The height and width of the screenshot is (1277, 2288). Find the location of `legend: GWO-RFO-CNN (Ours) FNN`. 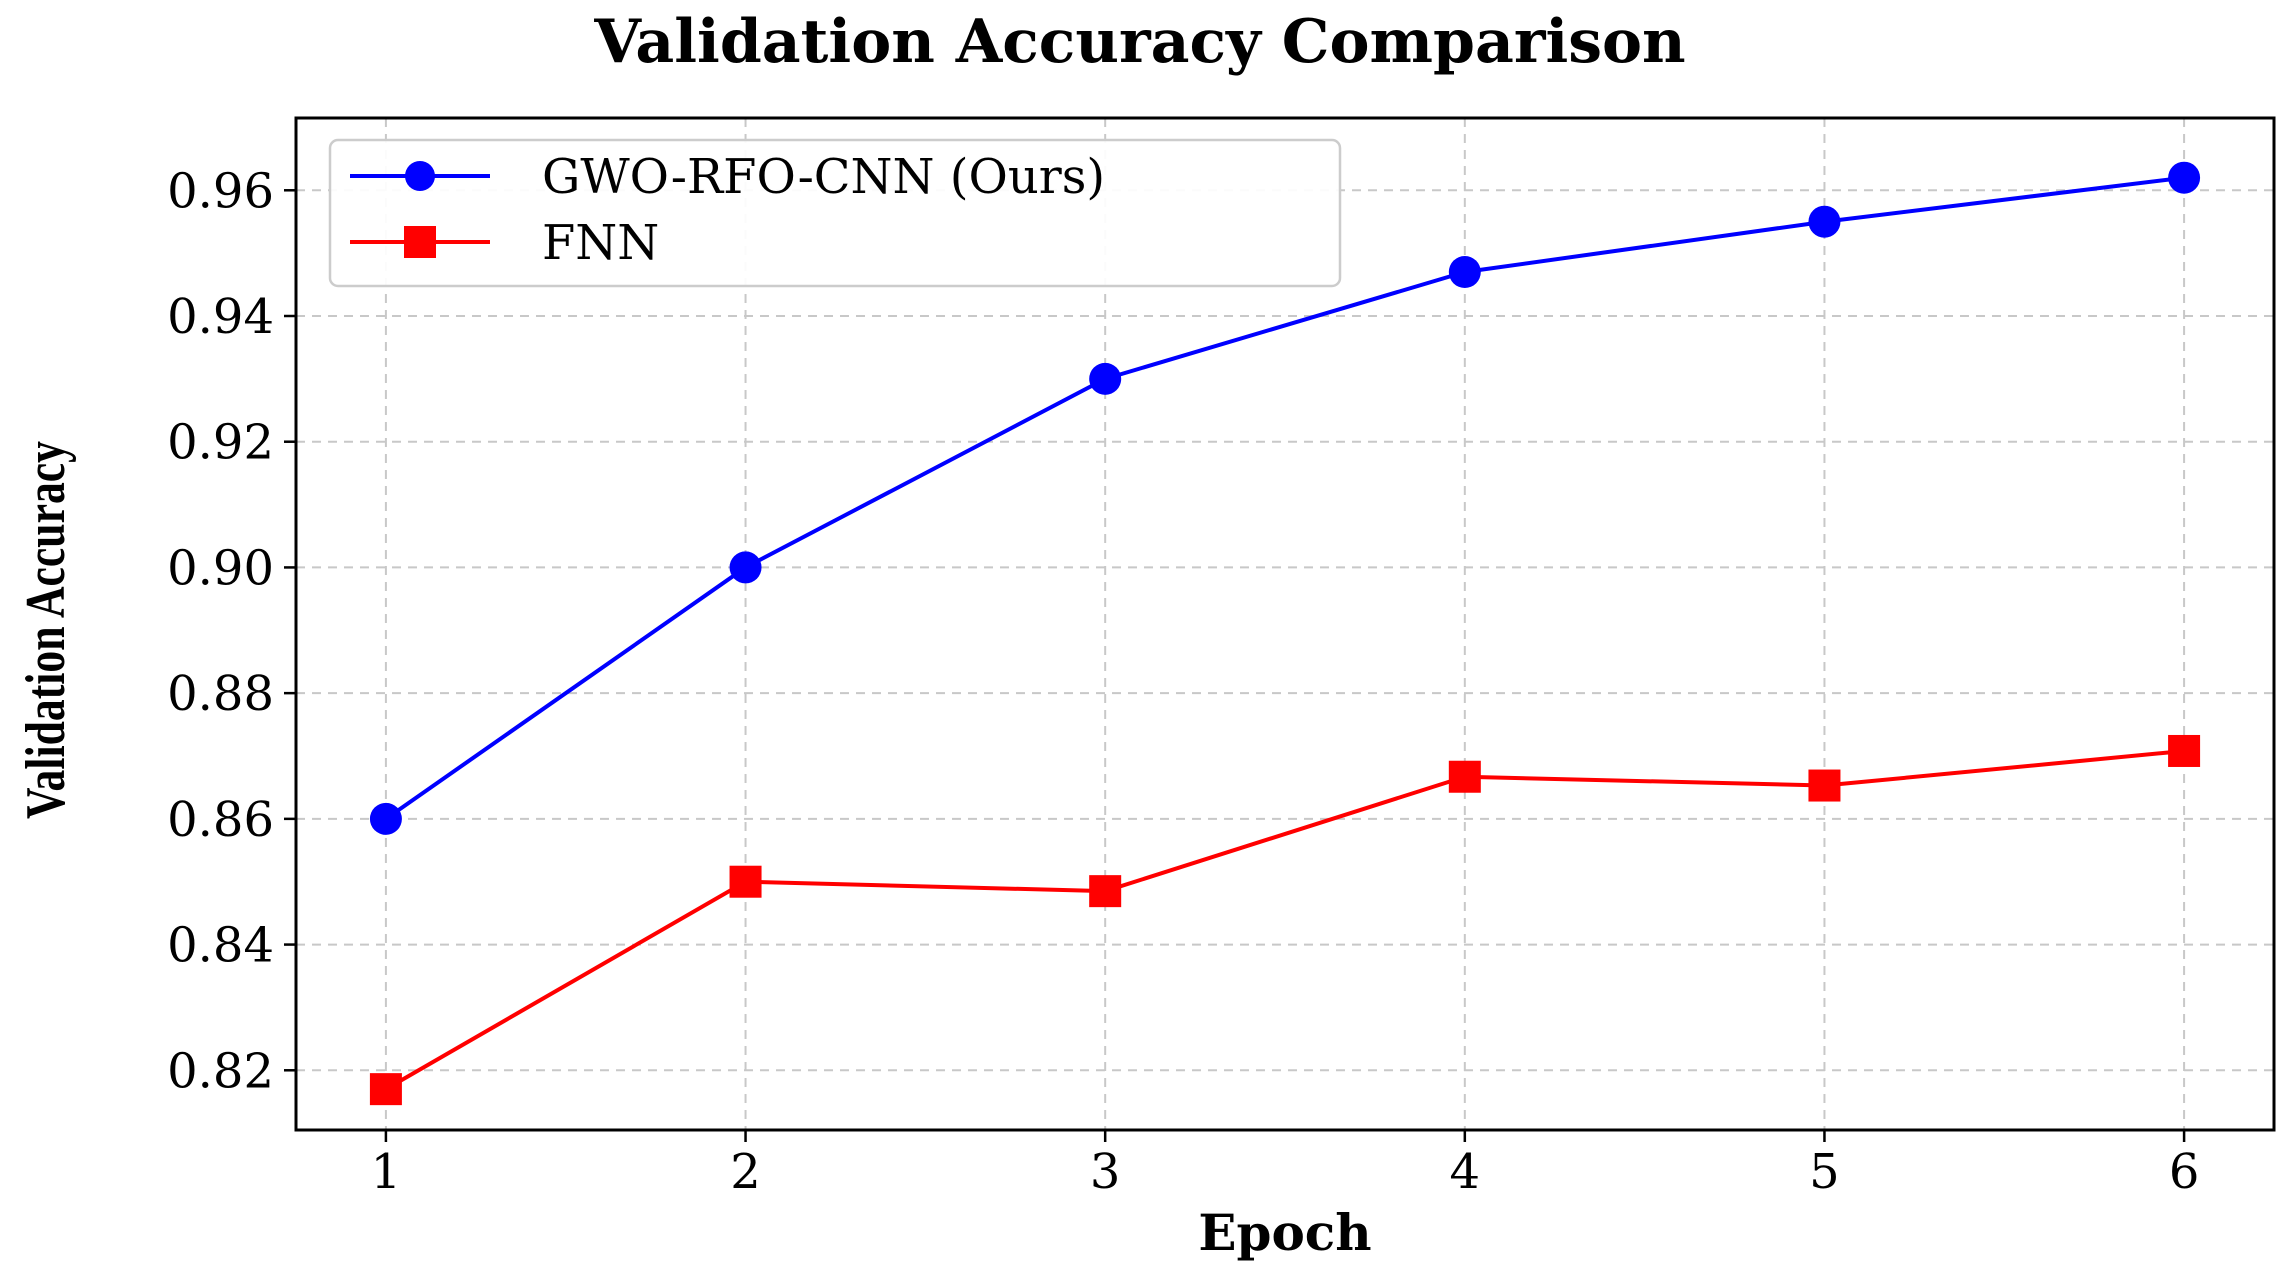

legend: GWO-RFO-CNN (Ours) FNN is located at coordinates (835, 213).